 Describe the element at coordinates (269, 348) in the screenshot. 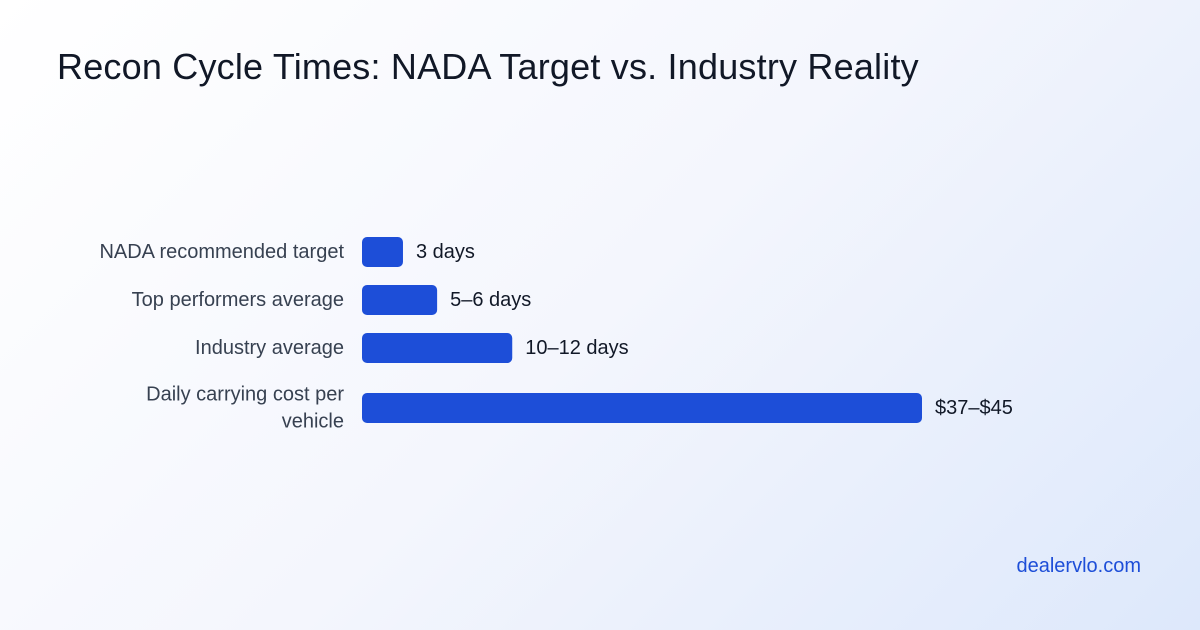

I see `category-label: Industry average` at that location.